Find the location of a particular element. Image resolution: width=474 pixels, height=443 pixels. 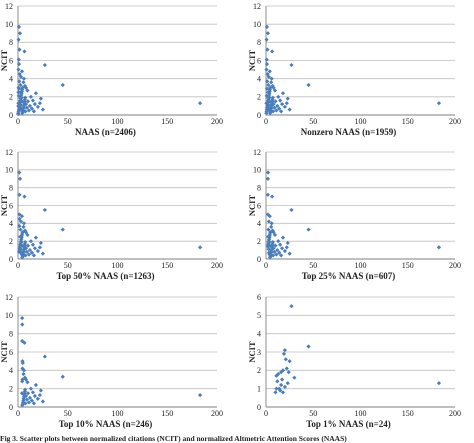

chart-3-xtick-label: 100 is located at coordinates (118, 265).